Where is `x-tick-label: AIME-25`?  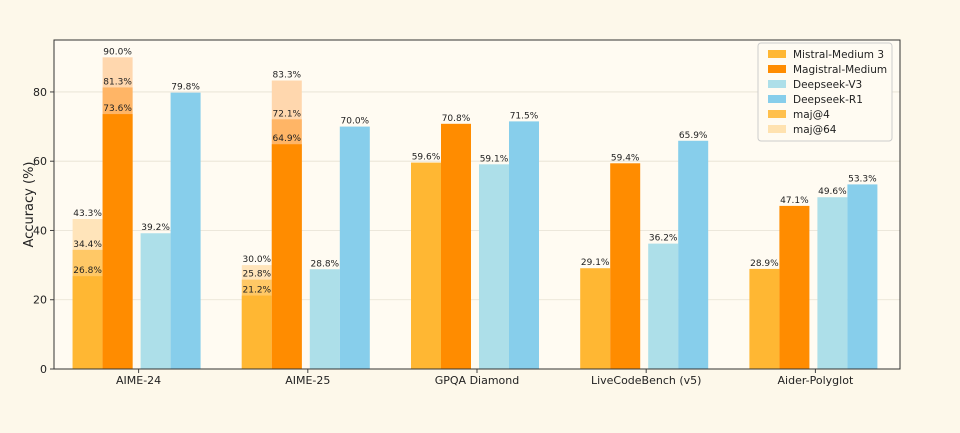 x-tick-label: AIME-25 is located at coordinates (307, 380).